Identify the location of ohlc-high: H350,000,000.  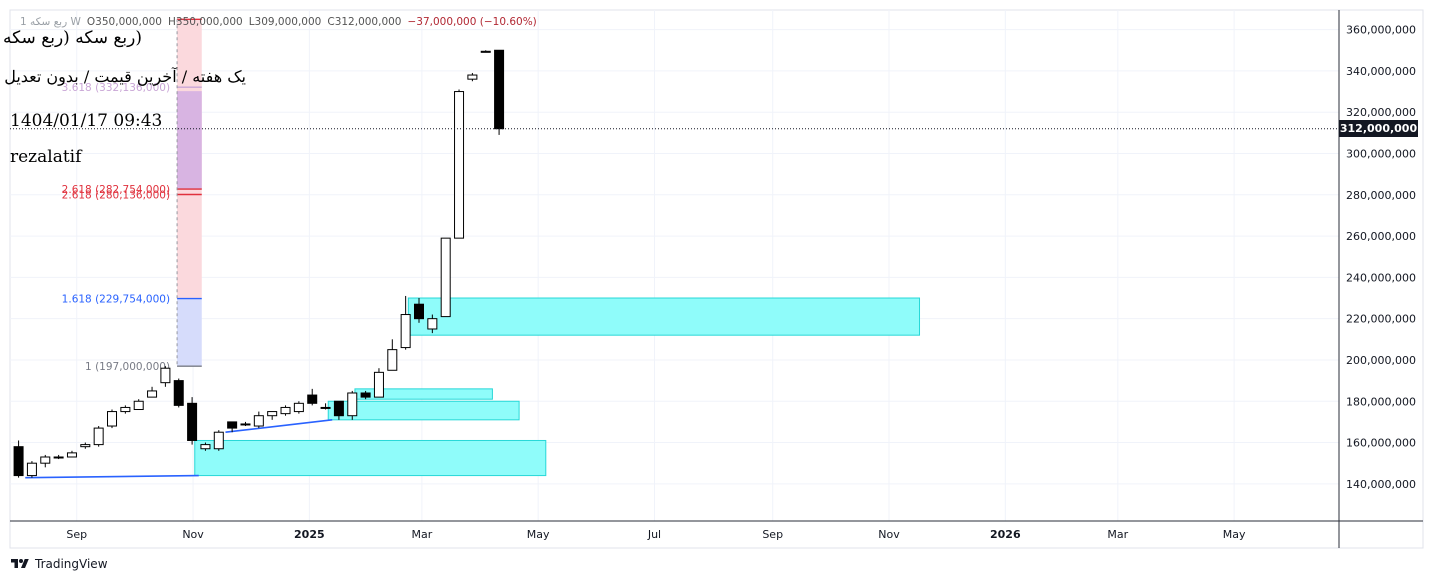
(205, 22).